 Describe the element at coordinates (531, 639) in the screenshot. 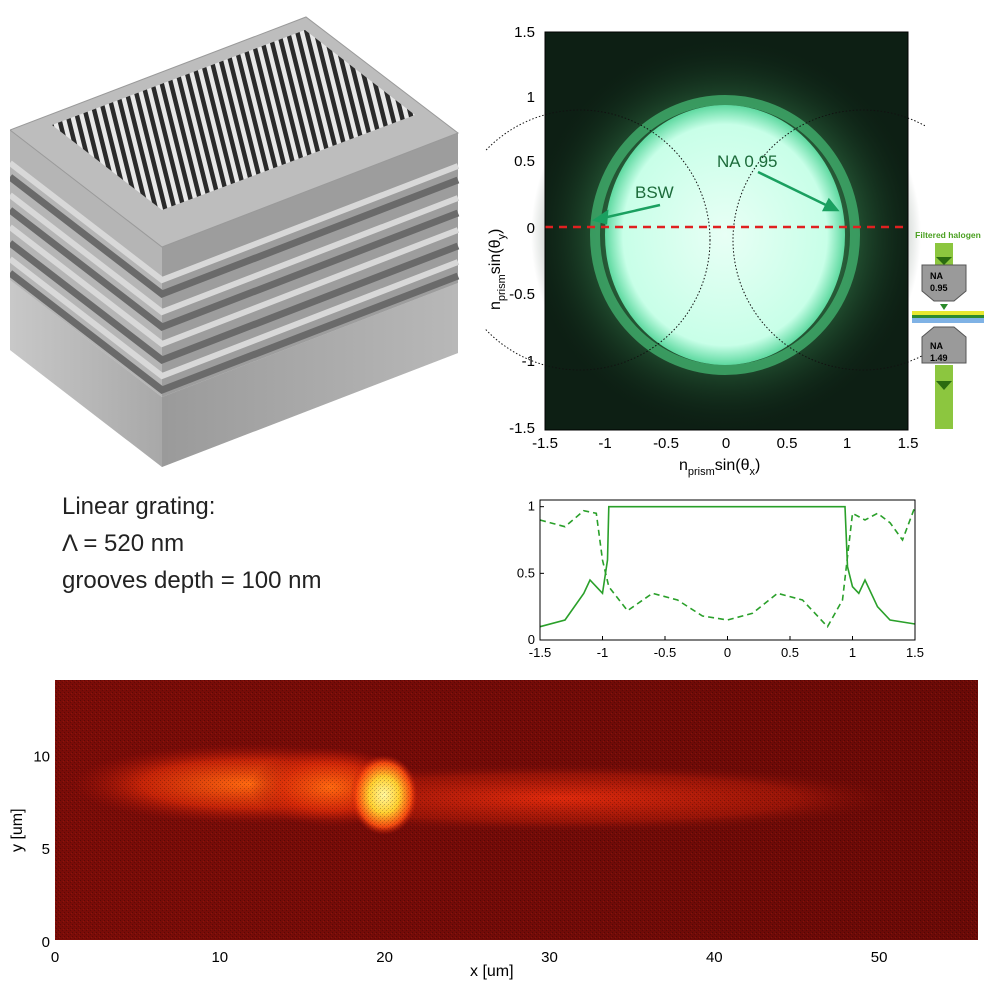

I see `y-tick-label: 0` at that location.